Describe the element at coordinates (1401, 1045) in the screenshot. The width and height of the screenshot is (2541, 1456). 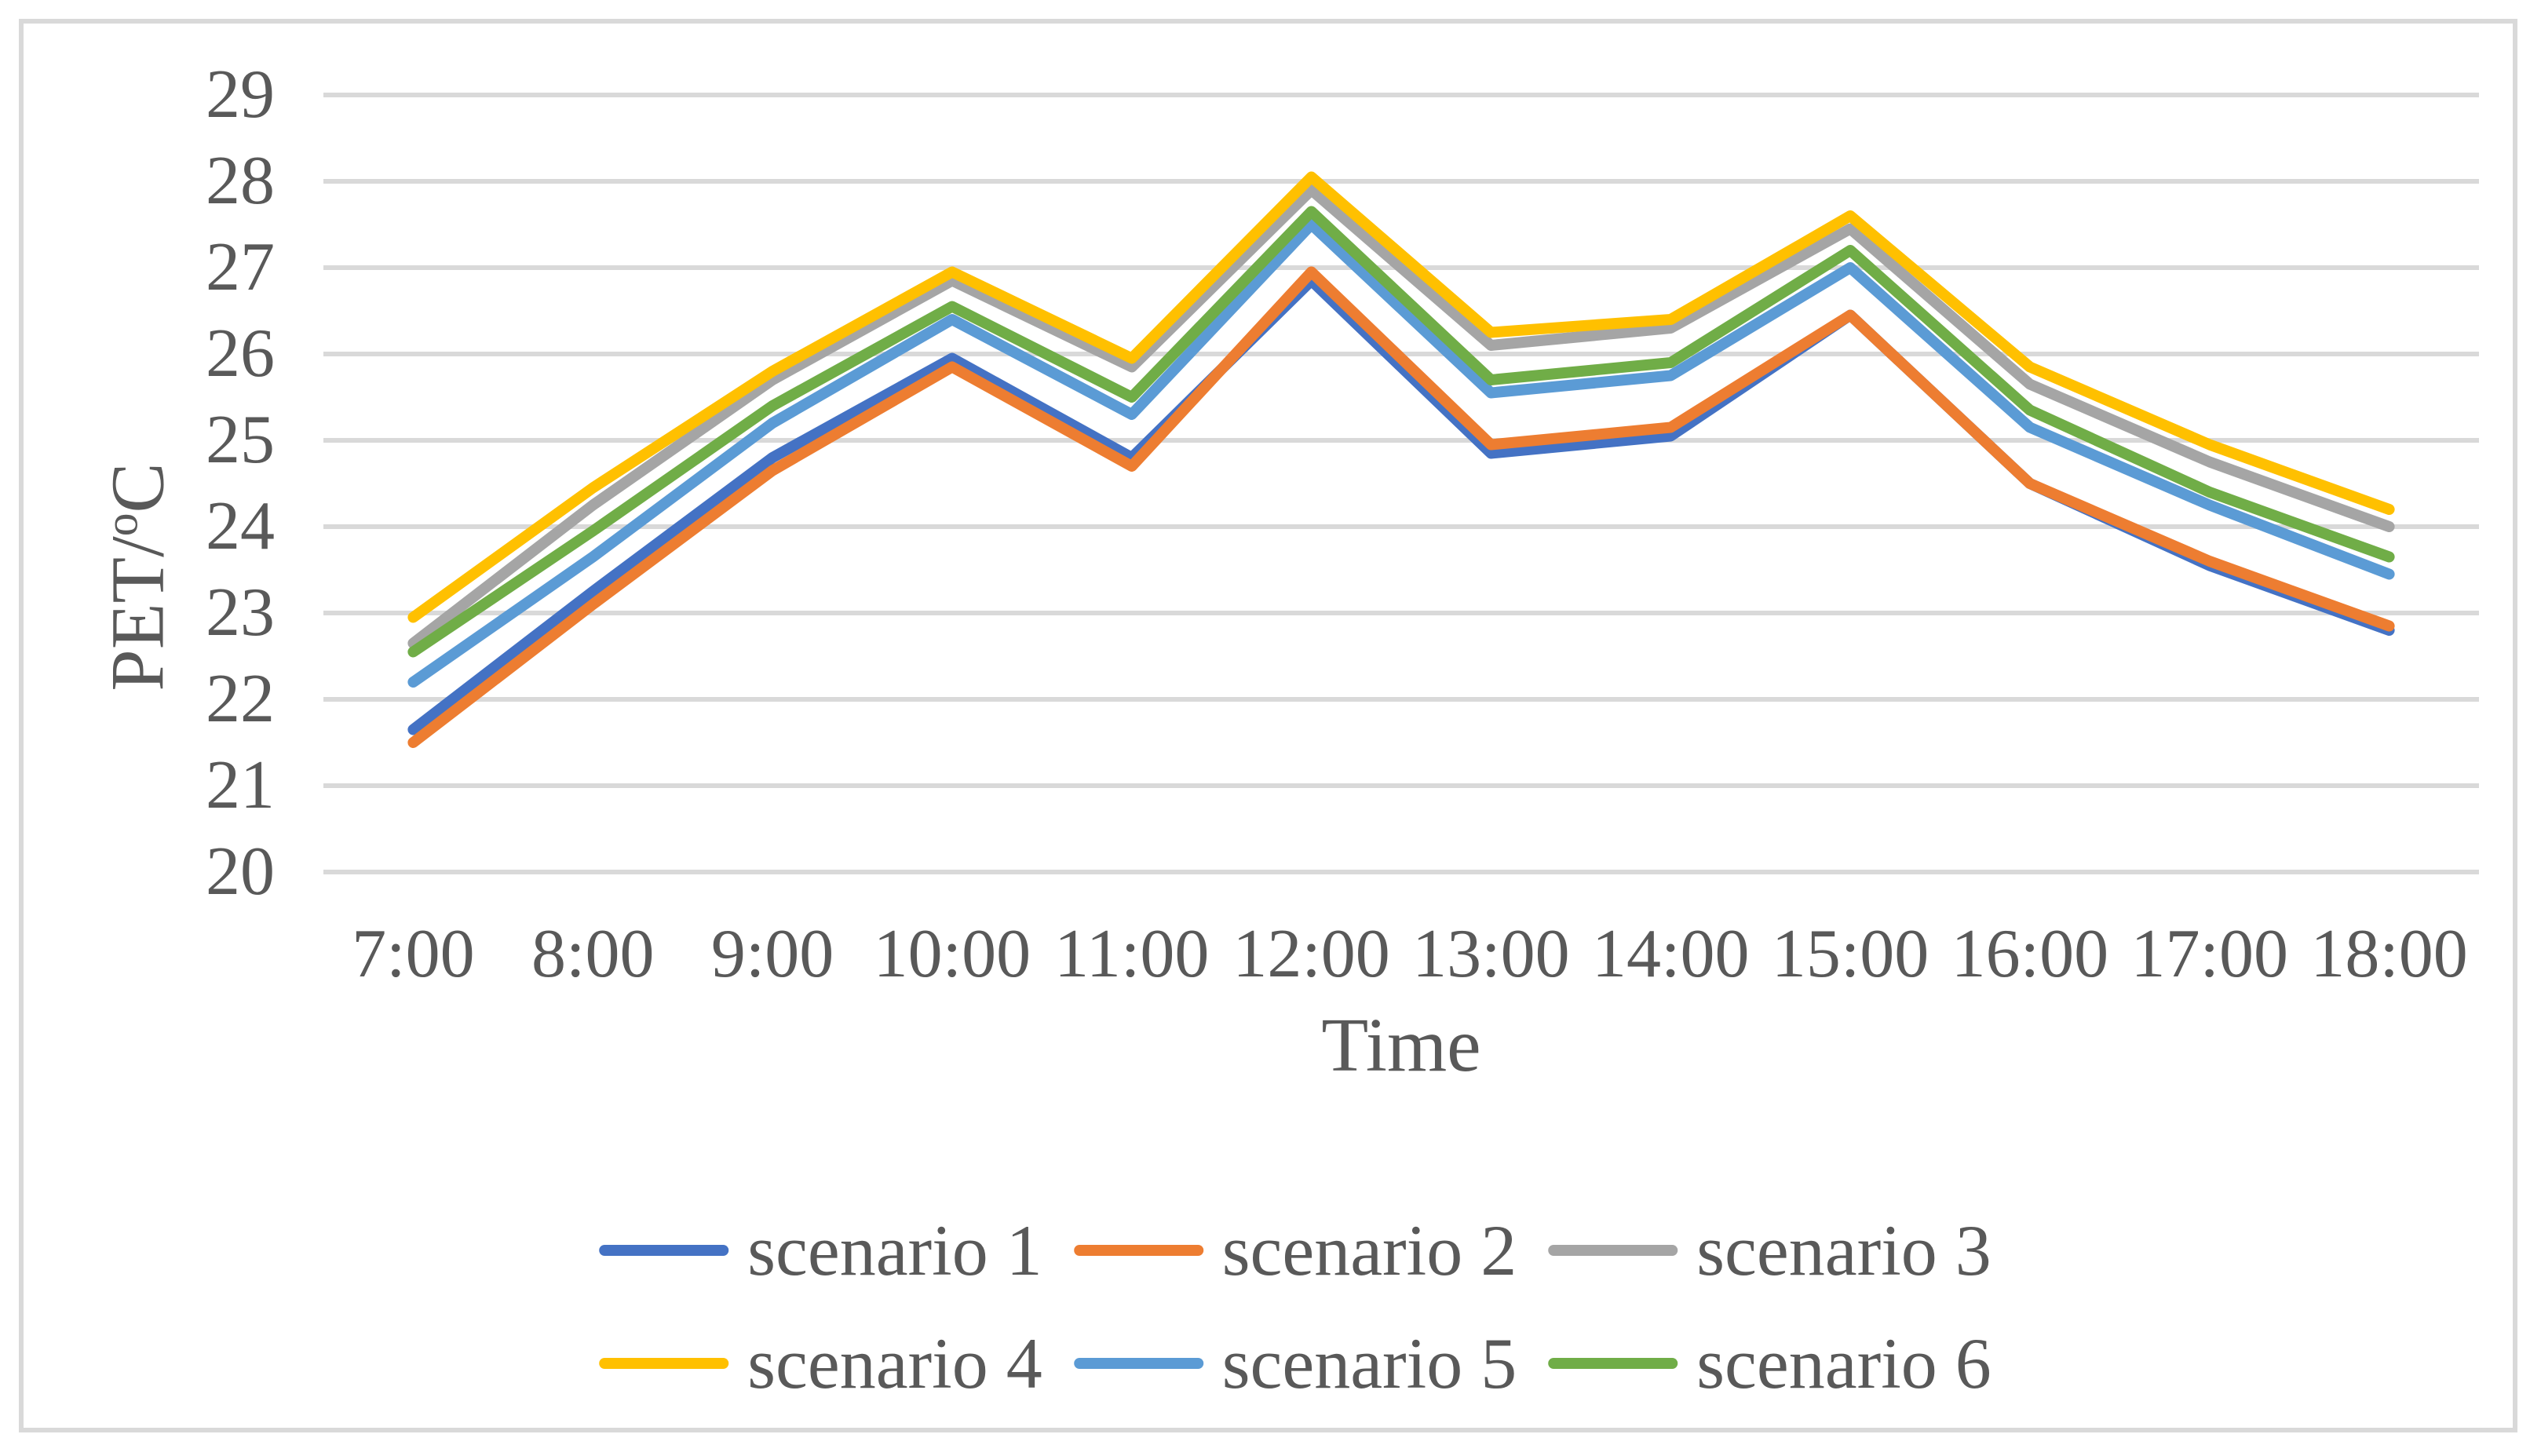
I see `x-axis-title: Time` at that location.